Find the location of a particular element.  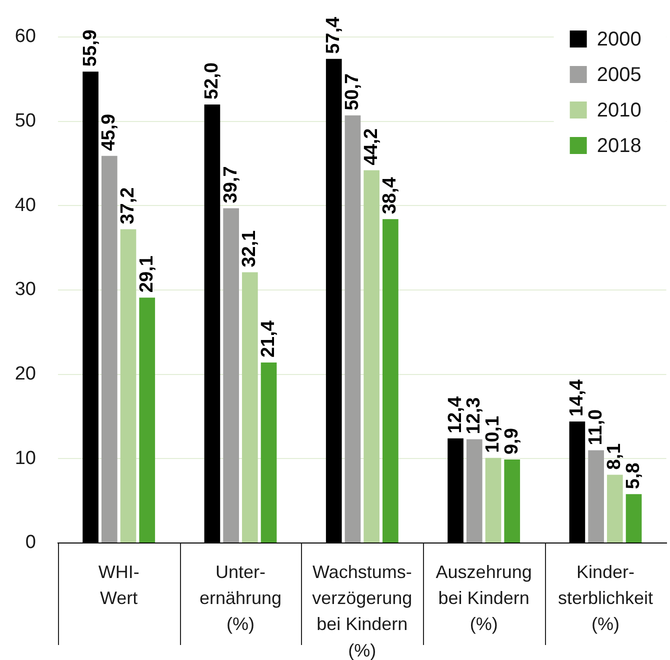

data-label: 12,3 is located at coordinates (474, 415).